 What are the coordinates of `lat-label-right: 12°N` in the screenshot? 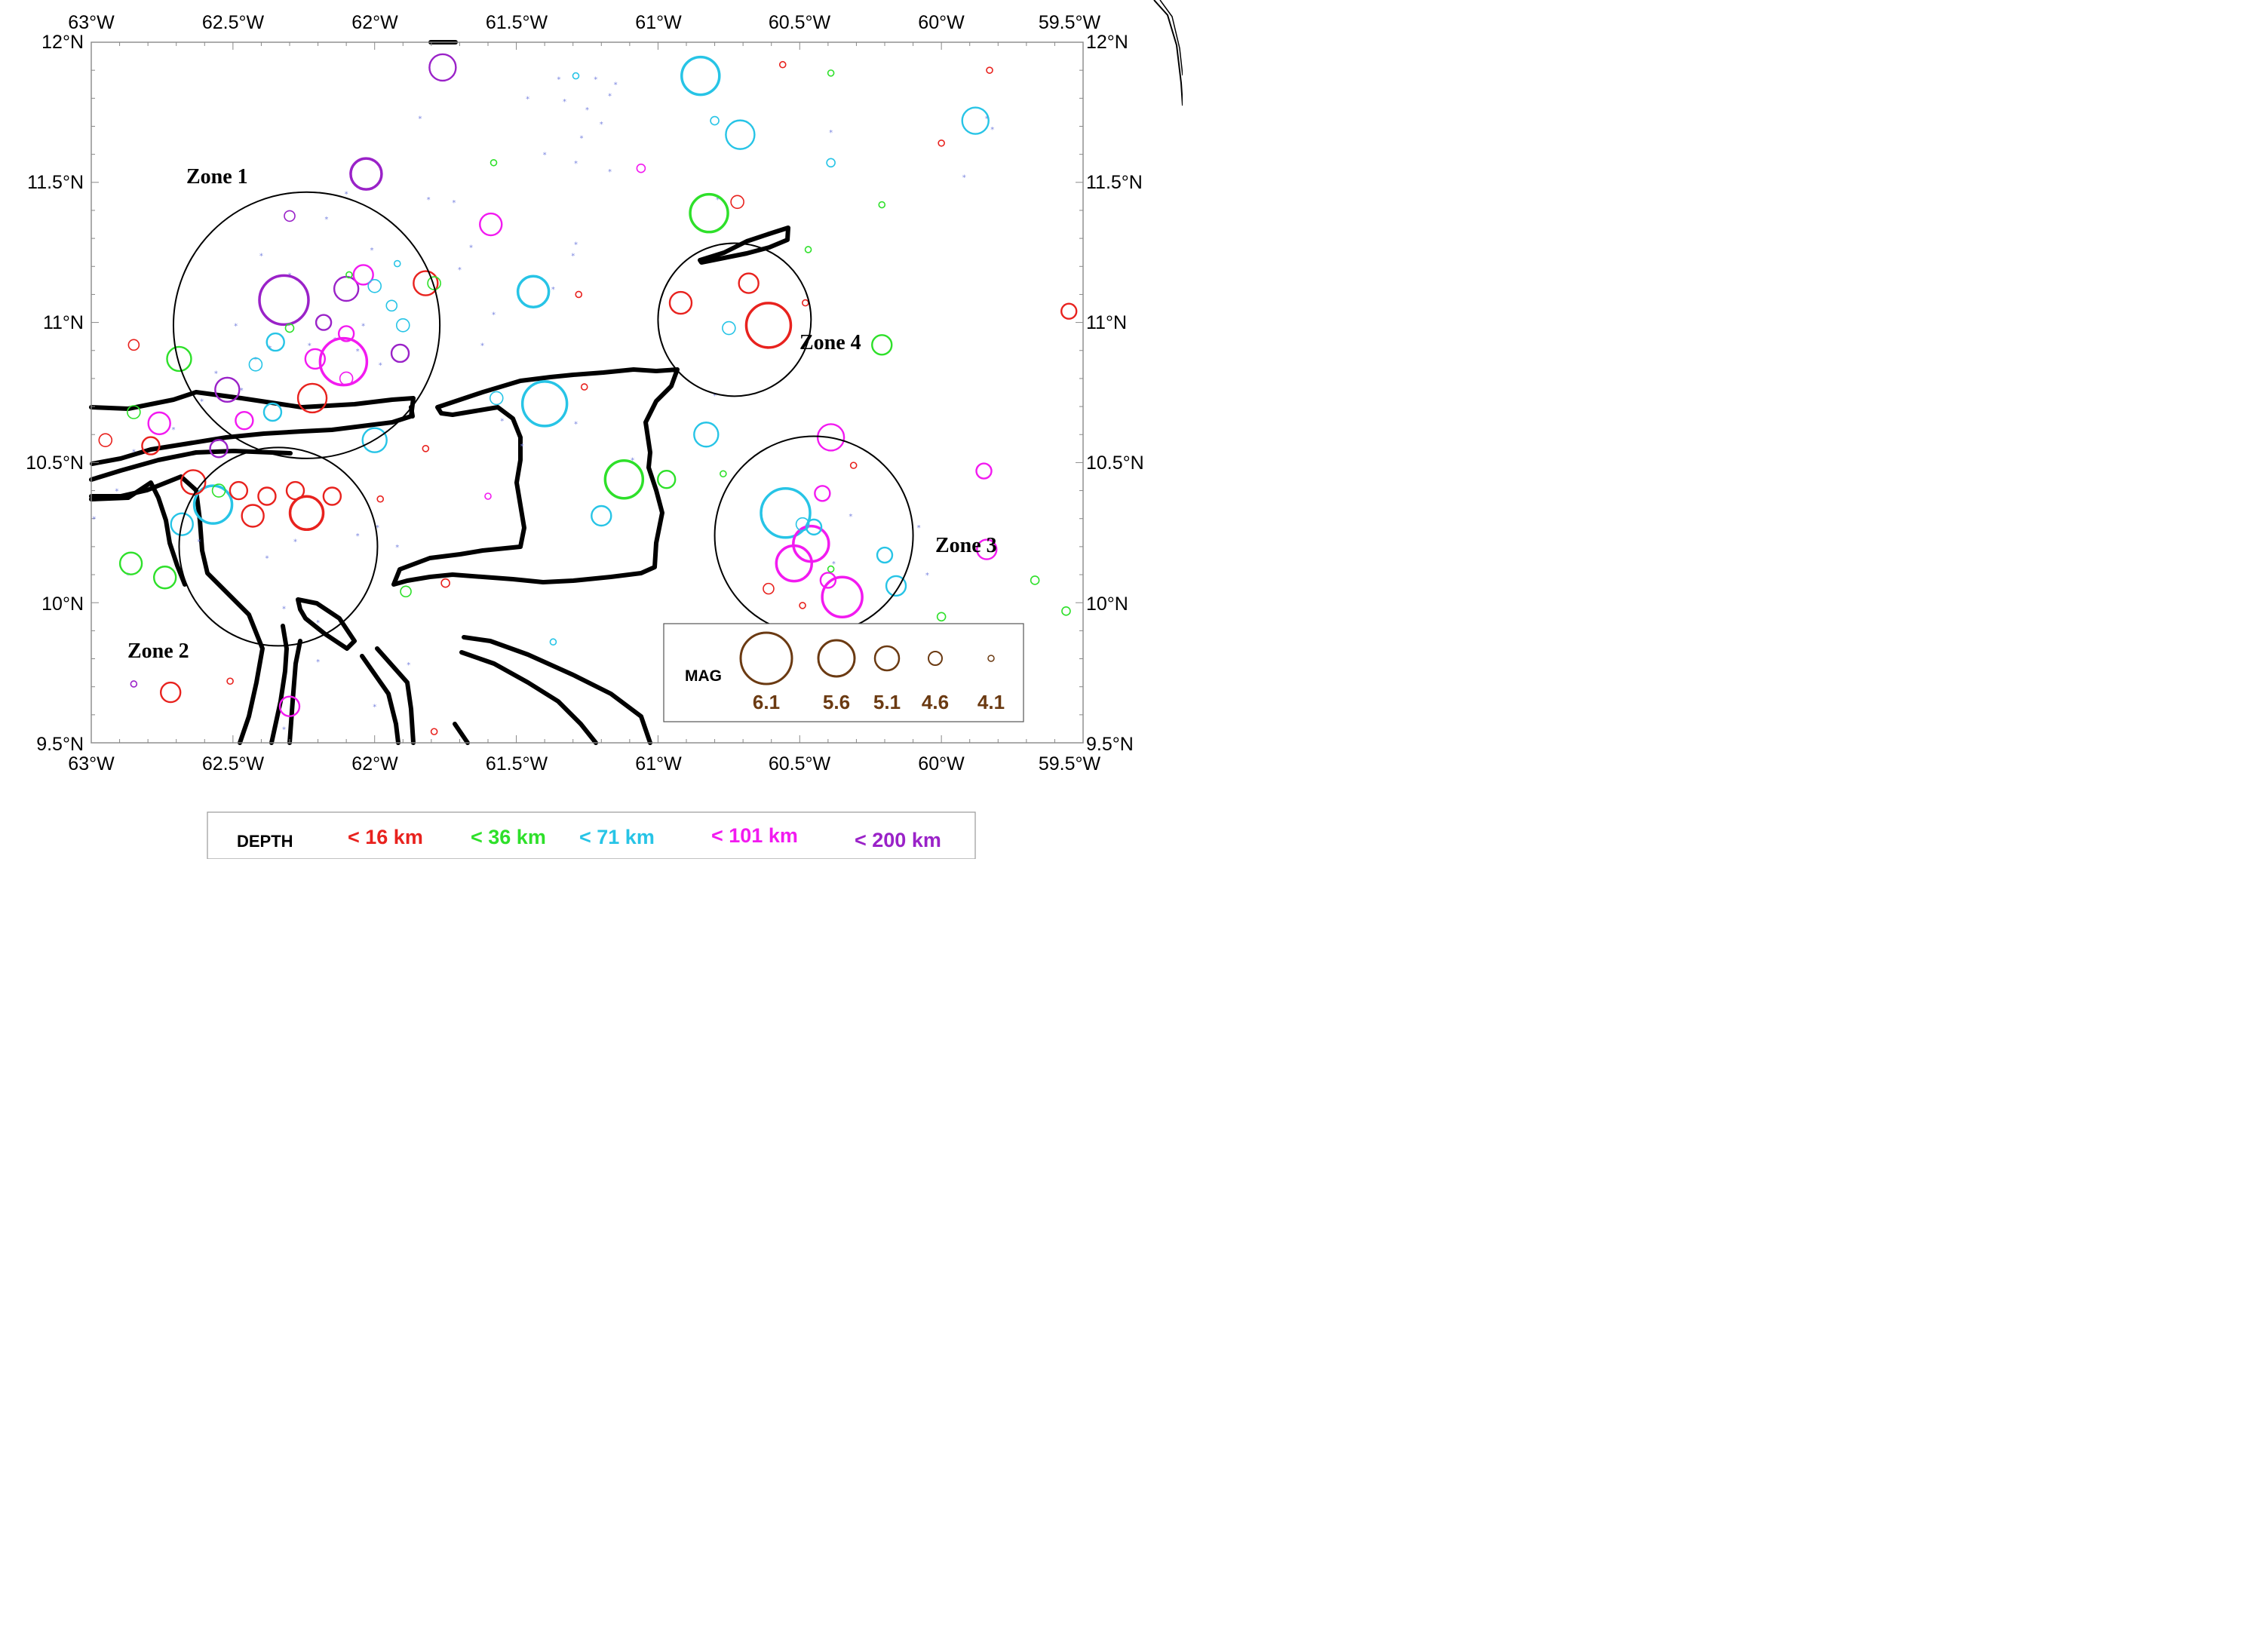 It's located at (1107, 42).